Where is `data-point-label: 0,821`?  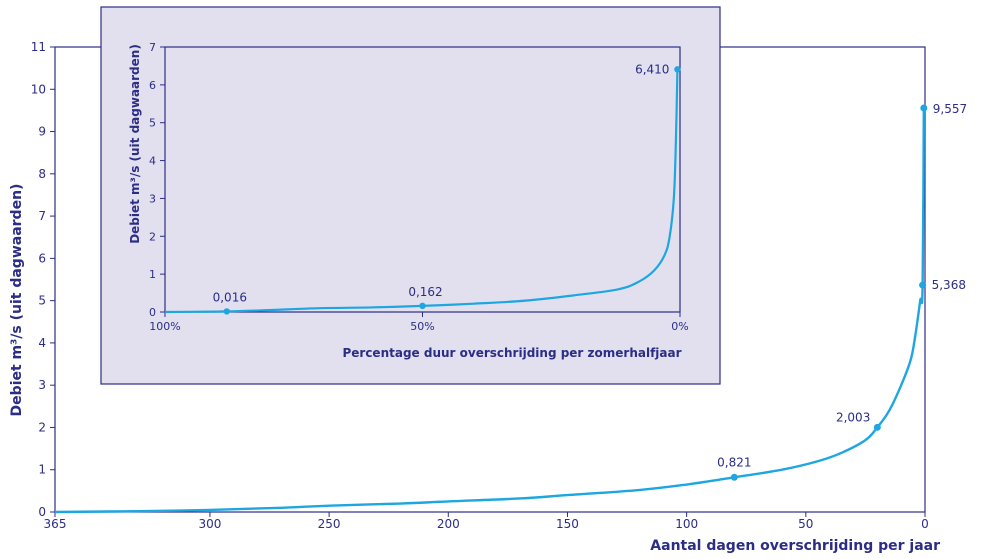 data-point-label: 0,821 is located at coordinates (734, 462).